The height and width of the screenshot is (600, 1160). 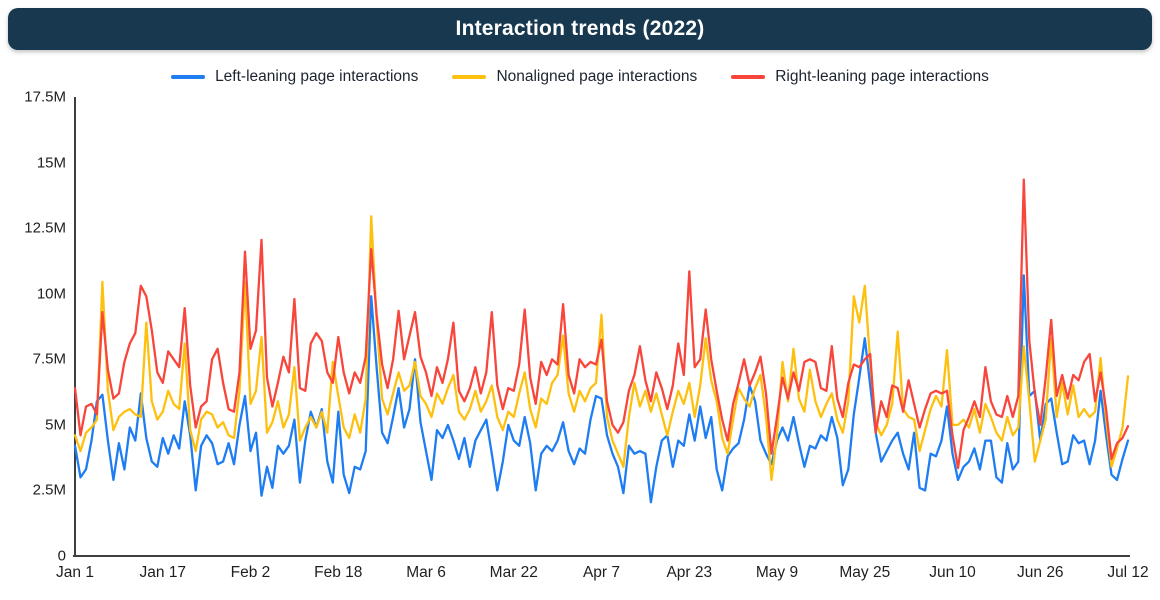 I want to click on x-axis-tick-label: Feb 18, so click(x=338, y=572).